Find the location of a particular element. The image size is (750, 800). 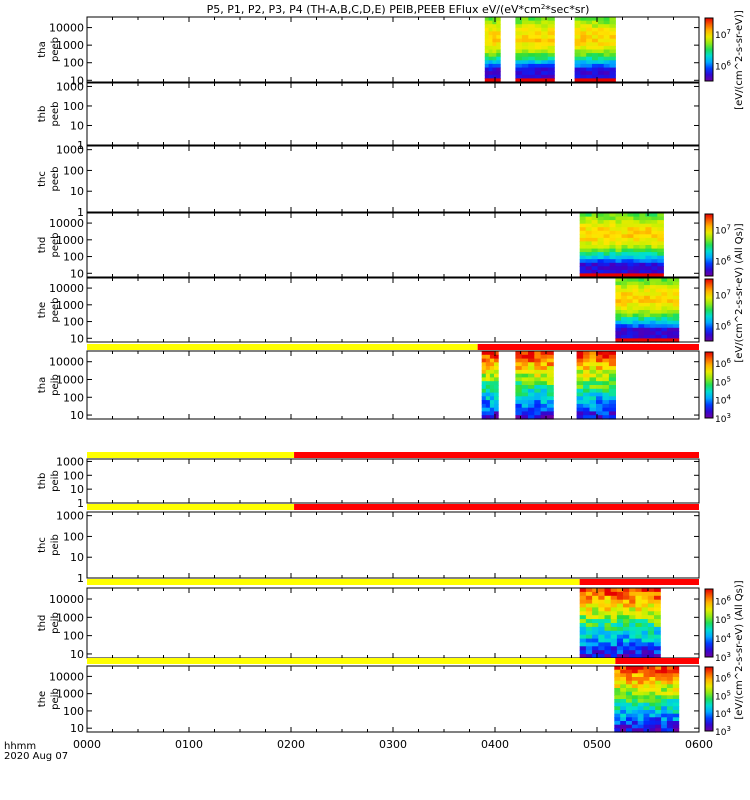

x-axis: 0000 0100 0200 0300 0400 0500 0600 is located at coordinates (393, 744).